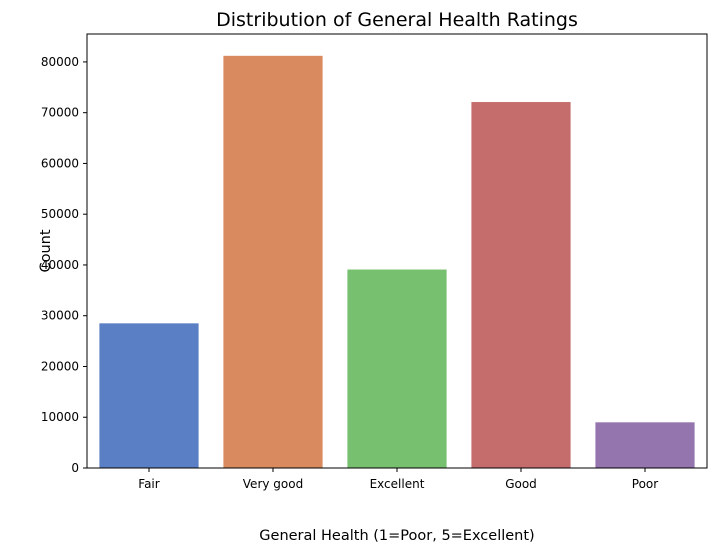 The image size is (717, 553). I want to click on y-tick-label: 70000, so click(60, 113).